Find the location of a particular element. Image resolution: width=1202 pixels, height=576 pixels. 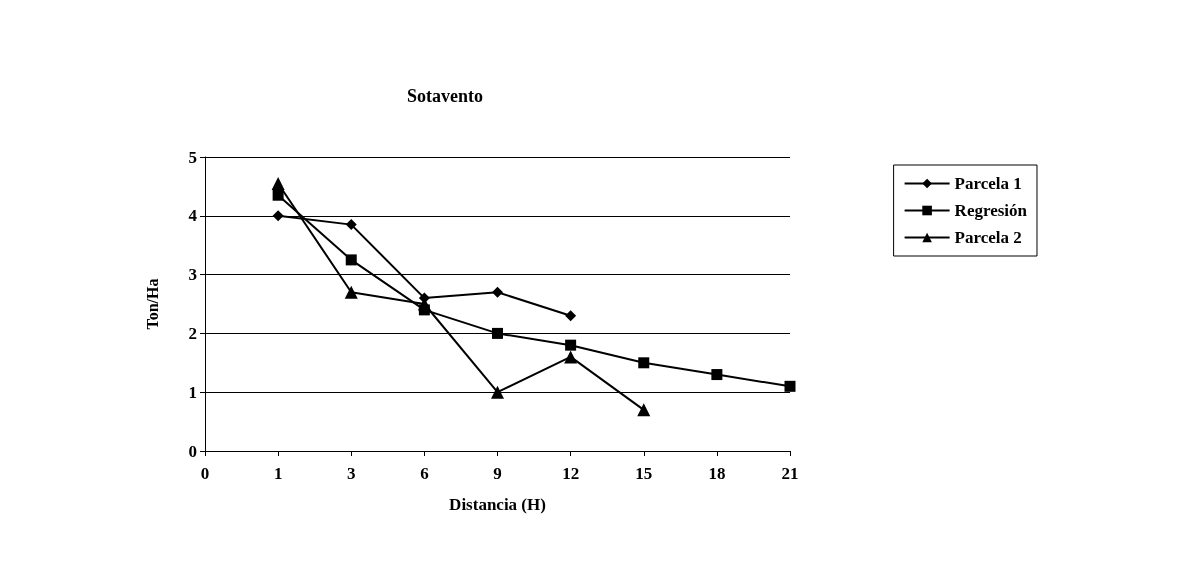

legend-label: Parcela 1 is located at coordinates (988, 183).